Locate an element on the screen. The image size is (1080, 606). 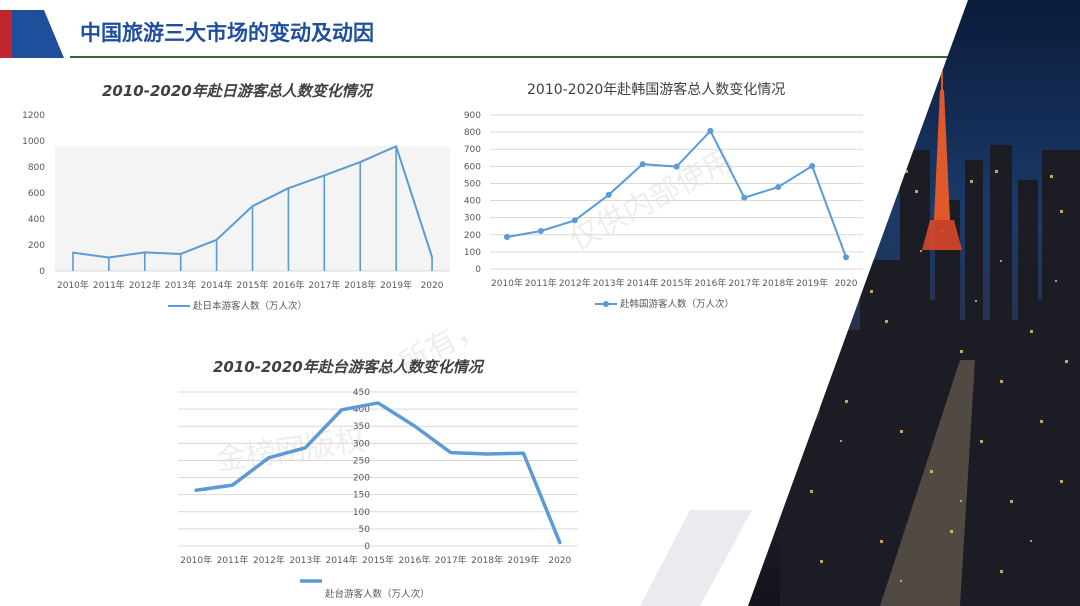
korea-chart-title: 2010-2020年赴韩国游客总人数变化情况 is located at coordinates (656, 90).